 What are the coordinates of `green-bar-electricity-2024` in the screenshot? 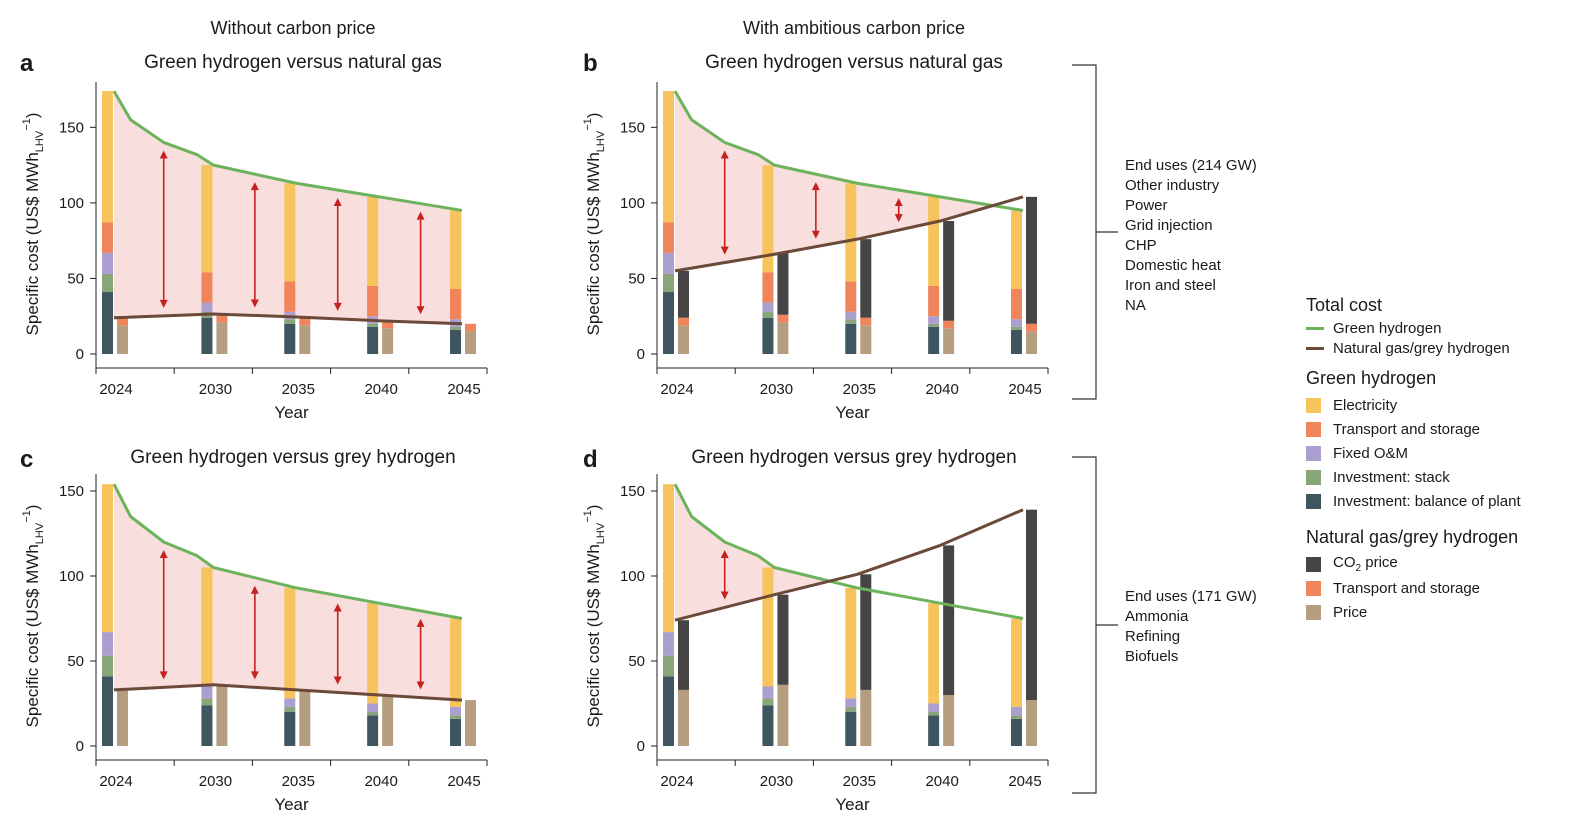 It's located at (668, 558).